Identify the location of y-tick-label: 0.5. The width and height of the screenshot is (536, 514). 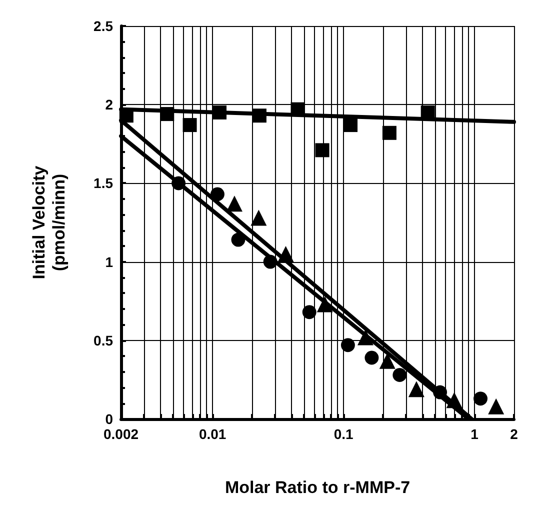
(104, 340).